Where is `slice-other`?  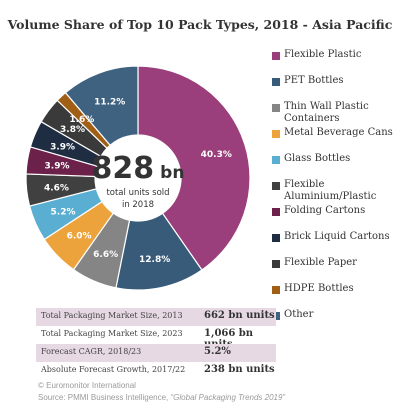 slice-other is located at coordinates (101, 106).